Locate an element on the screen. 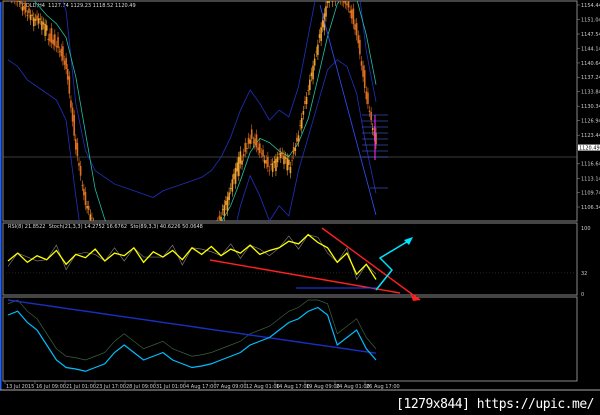 This screenshot has height=415, width=600. stoch-band-upper is located at coordinates (192, 330).